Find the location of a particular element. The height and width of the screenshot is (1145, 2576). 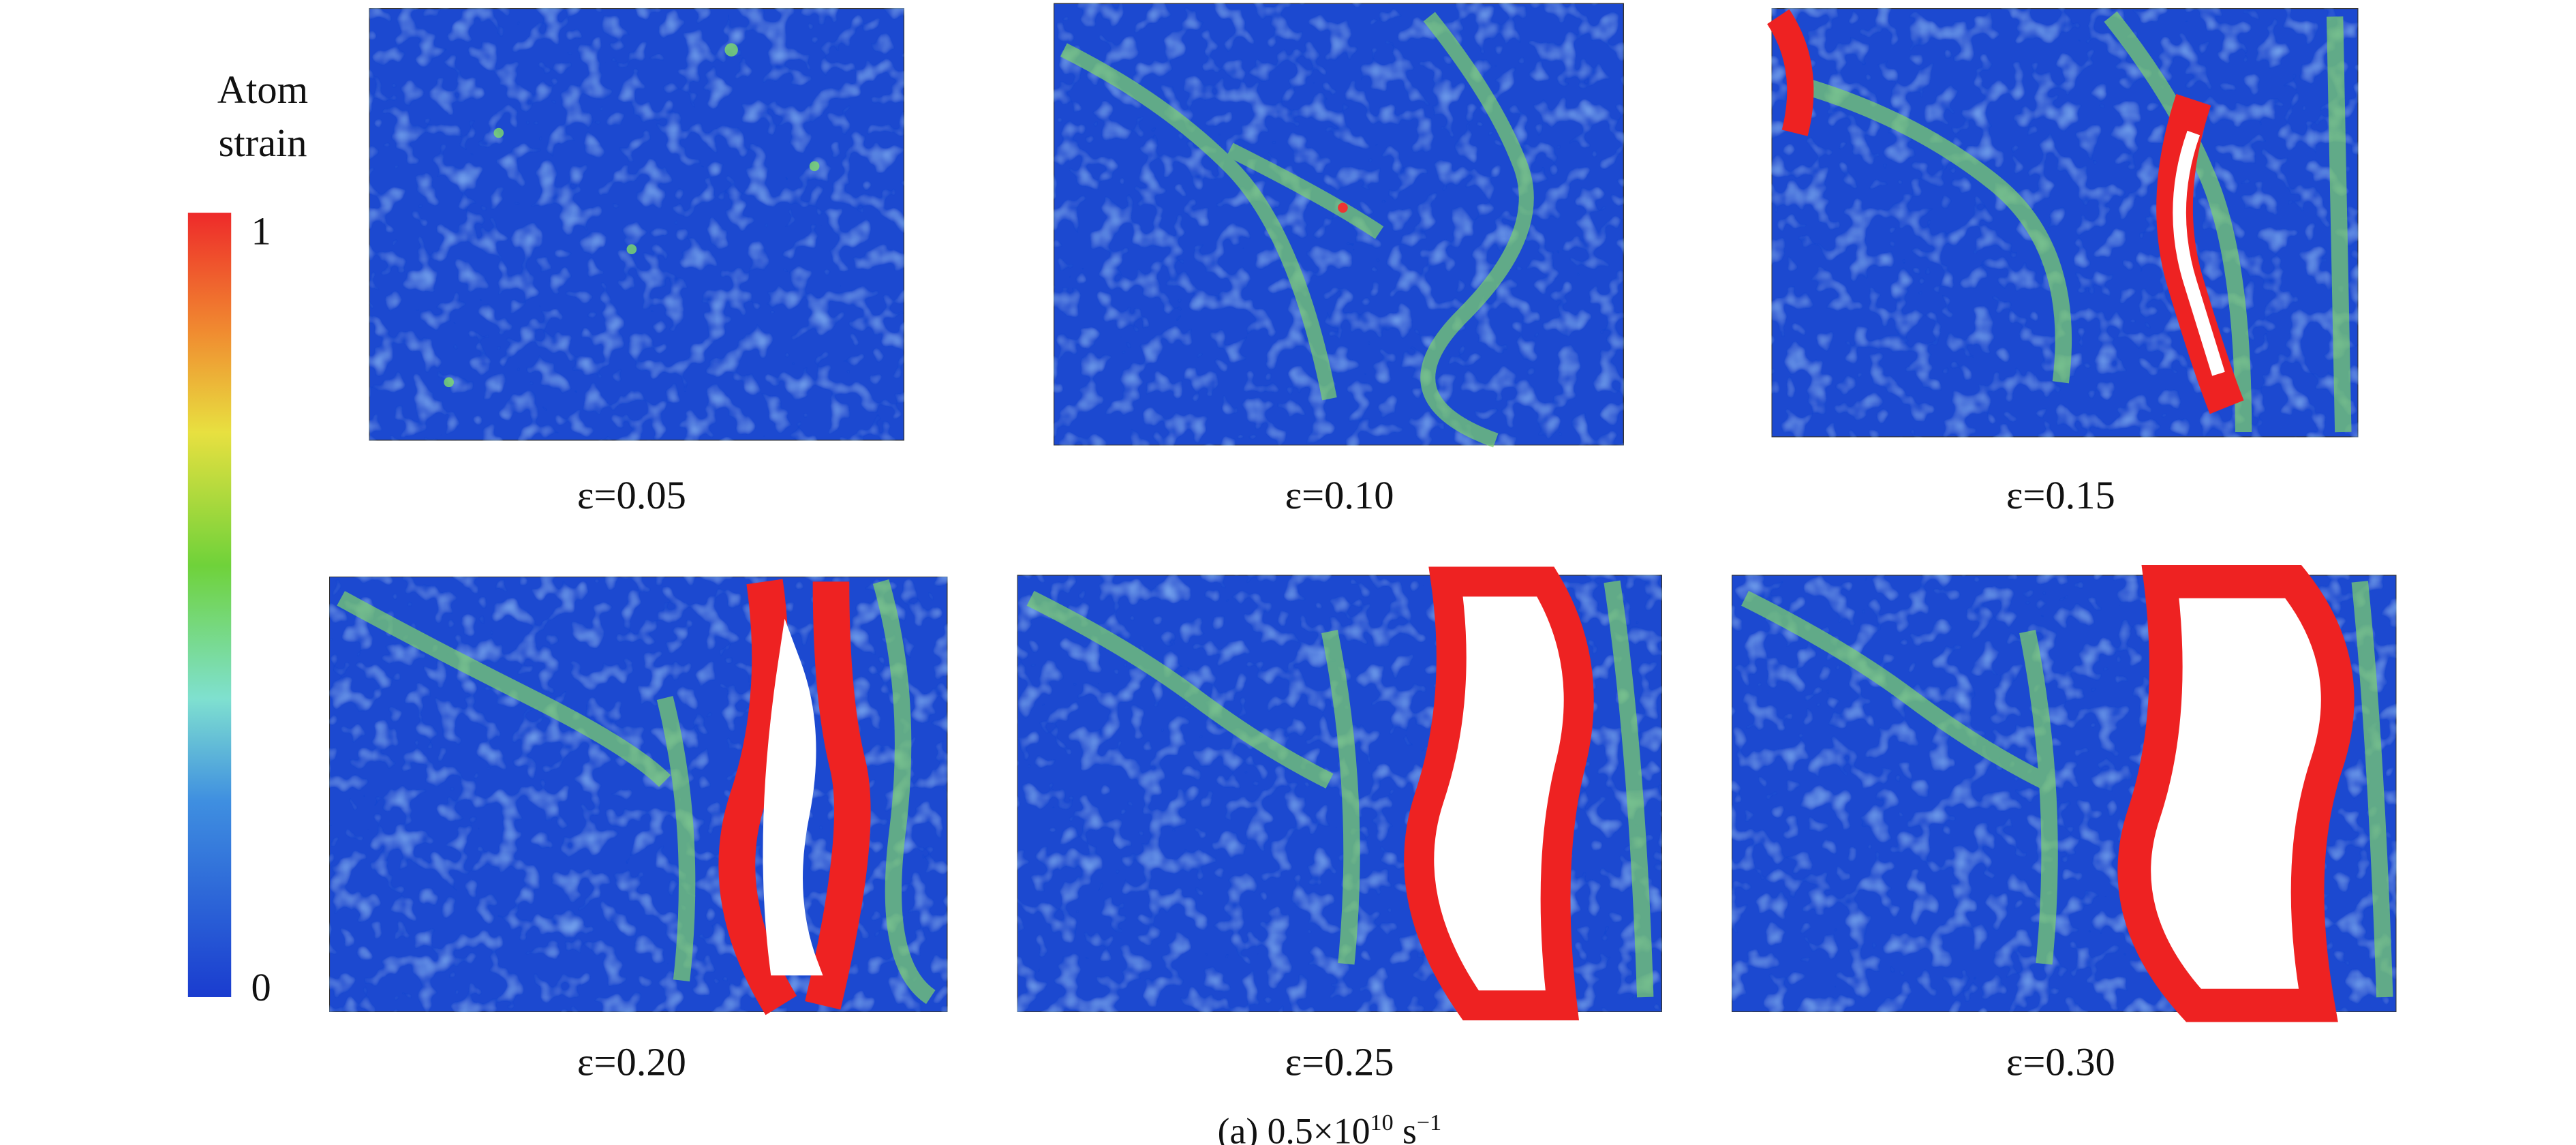

caption-prefix: (a) 0.5×10 is located at coordinates (1294, 1128).